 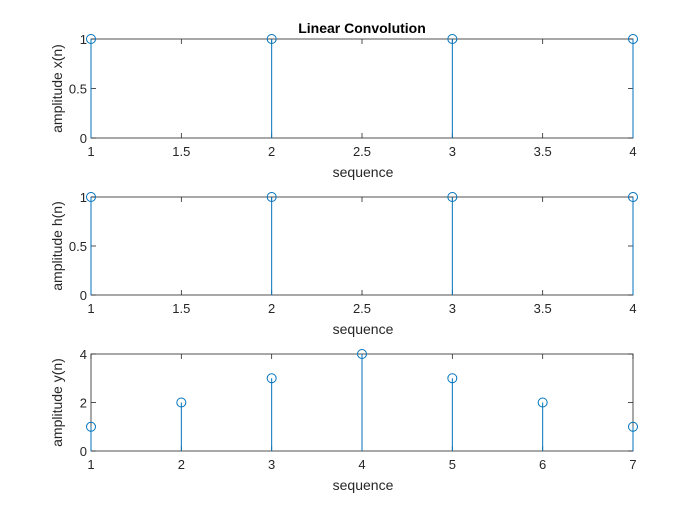 What do you see at coordinates (57, 246) in the screenshot?
I see `y-axis-label: amplitude h(n)` at bounding box center [57, 246].